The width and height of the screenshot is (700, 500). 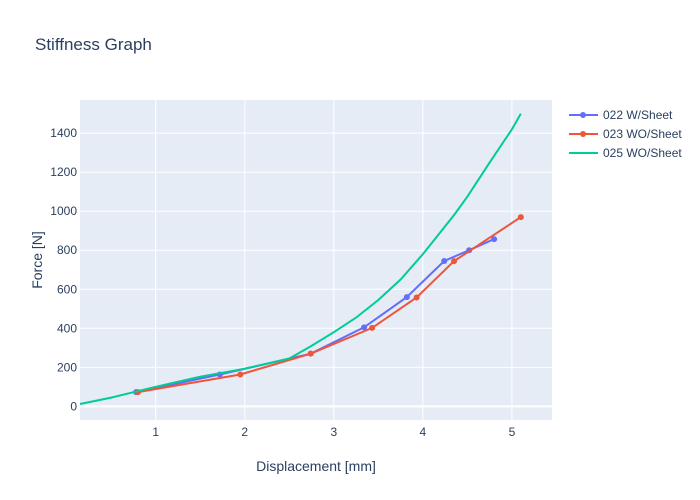 What do you see at coordinates (37, 260) in the screenshot?
I see `y-axis-title: Force [N]` at bounding box center [37, 260].